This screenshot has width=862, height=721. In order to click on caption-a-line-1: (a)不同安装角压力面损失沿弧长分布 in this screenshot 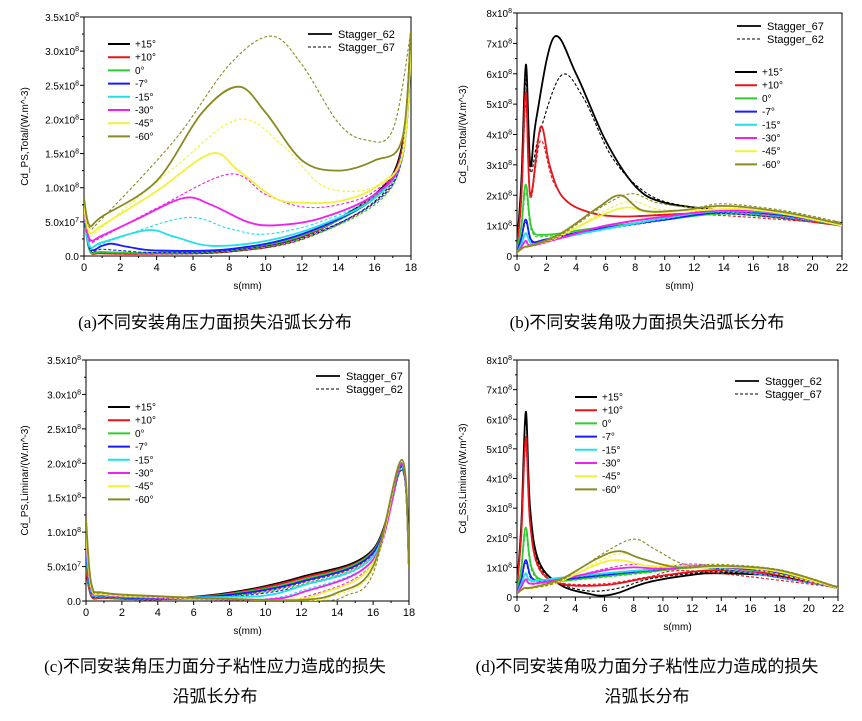, I will do `click(215, 322)`.